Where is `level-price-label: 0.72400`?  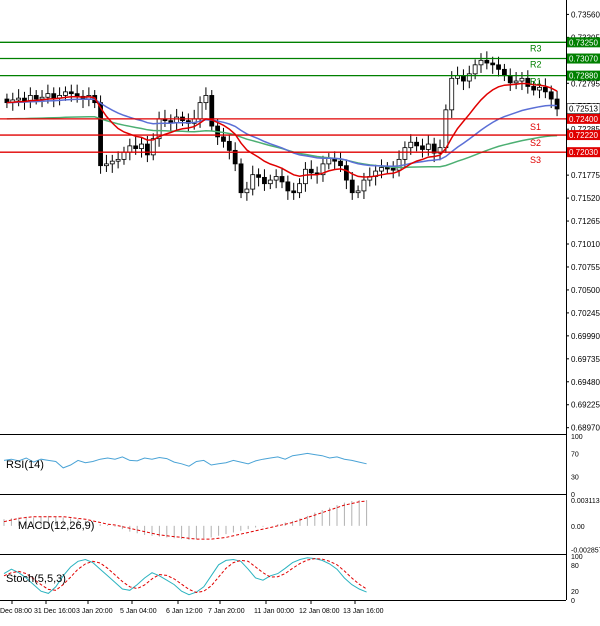
level-price-label: 0.72400 is located at coordinates (583, 119).